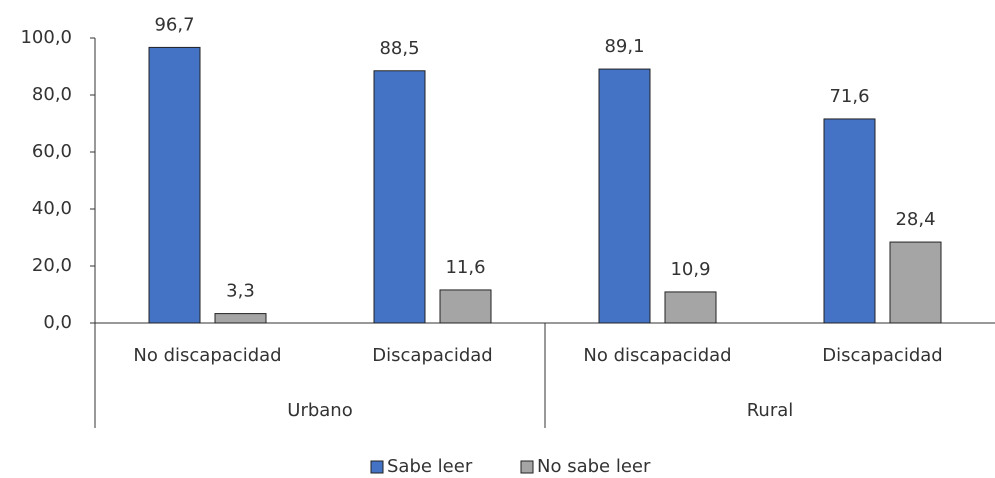 The width and height of the screenshot is (995, 478). I want to click on data-label: 10,9, so click(690, 269).